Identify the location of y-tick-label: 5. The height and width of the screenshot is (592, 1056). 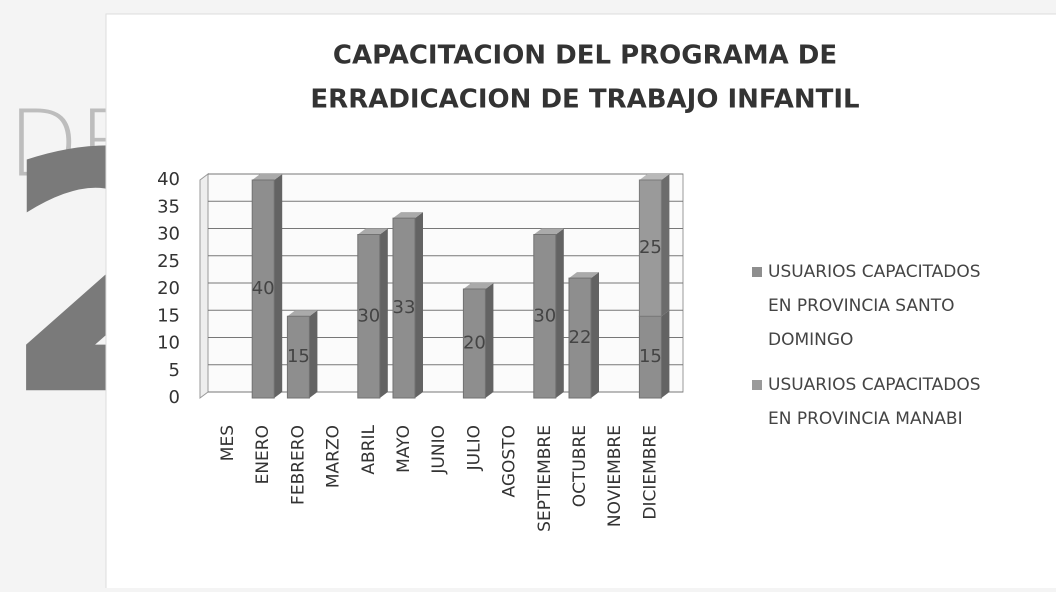
(174, 370).